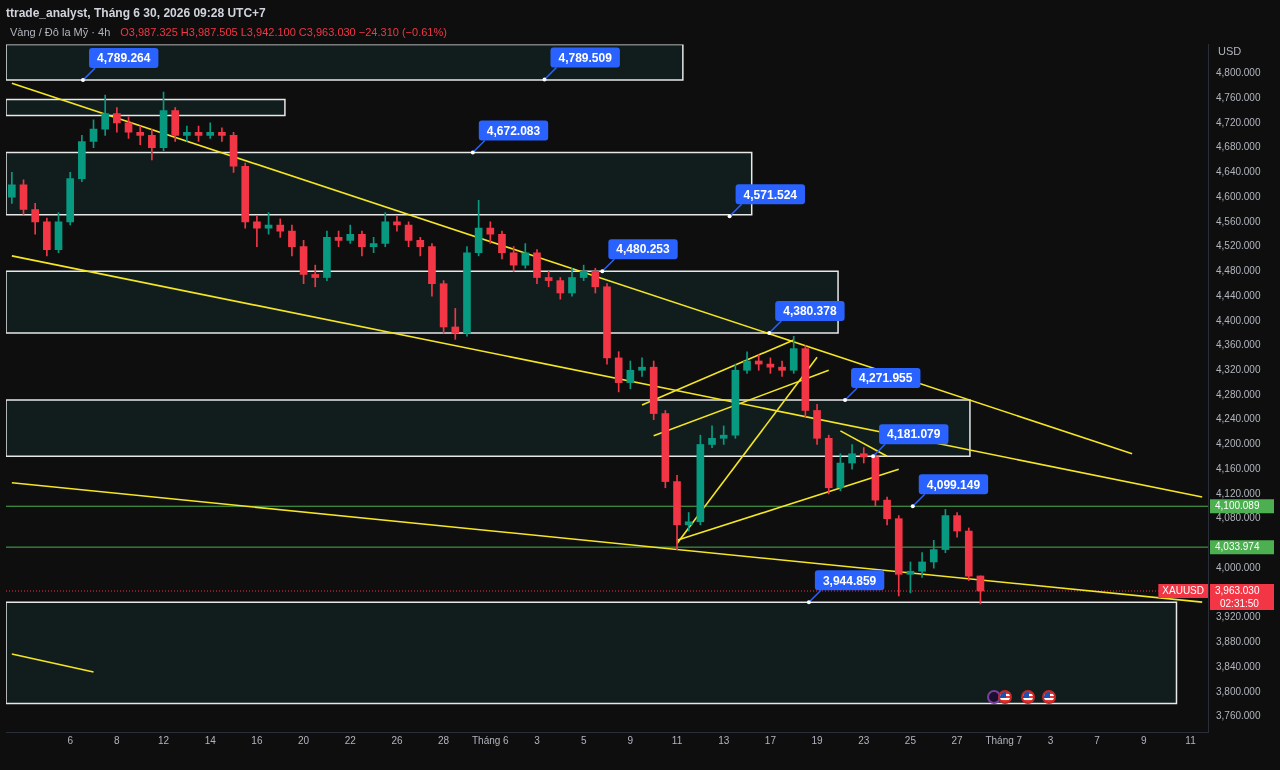  What do you see at coordinates (1183, 591) in the screenshot?
I see `annotation: XAUUSD` at bounding box center [1183, 591].